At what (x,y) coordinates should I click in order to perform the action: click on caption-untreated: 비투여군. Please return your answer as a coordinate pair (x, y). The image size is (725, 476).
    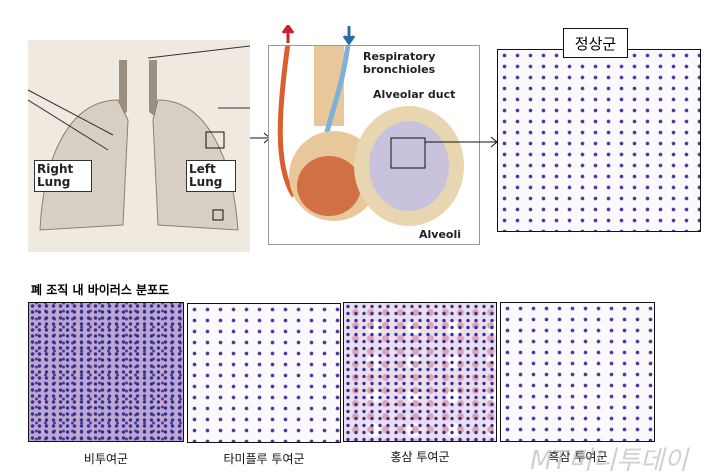
    Looking at the image, I should click on (106, 459).